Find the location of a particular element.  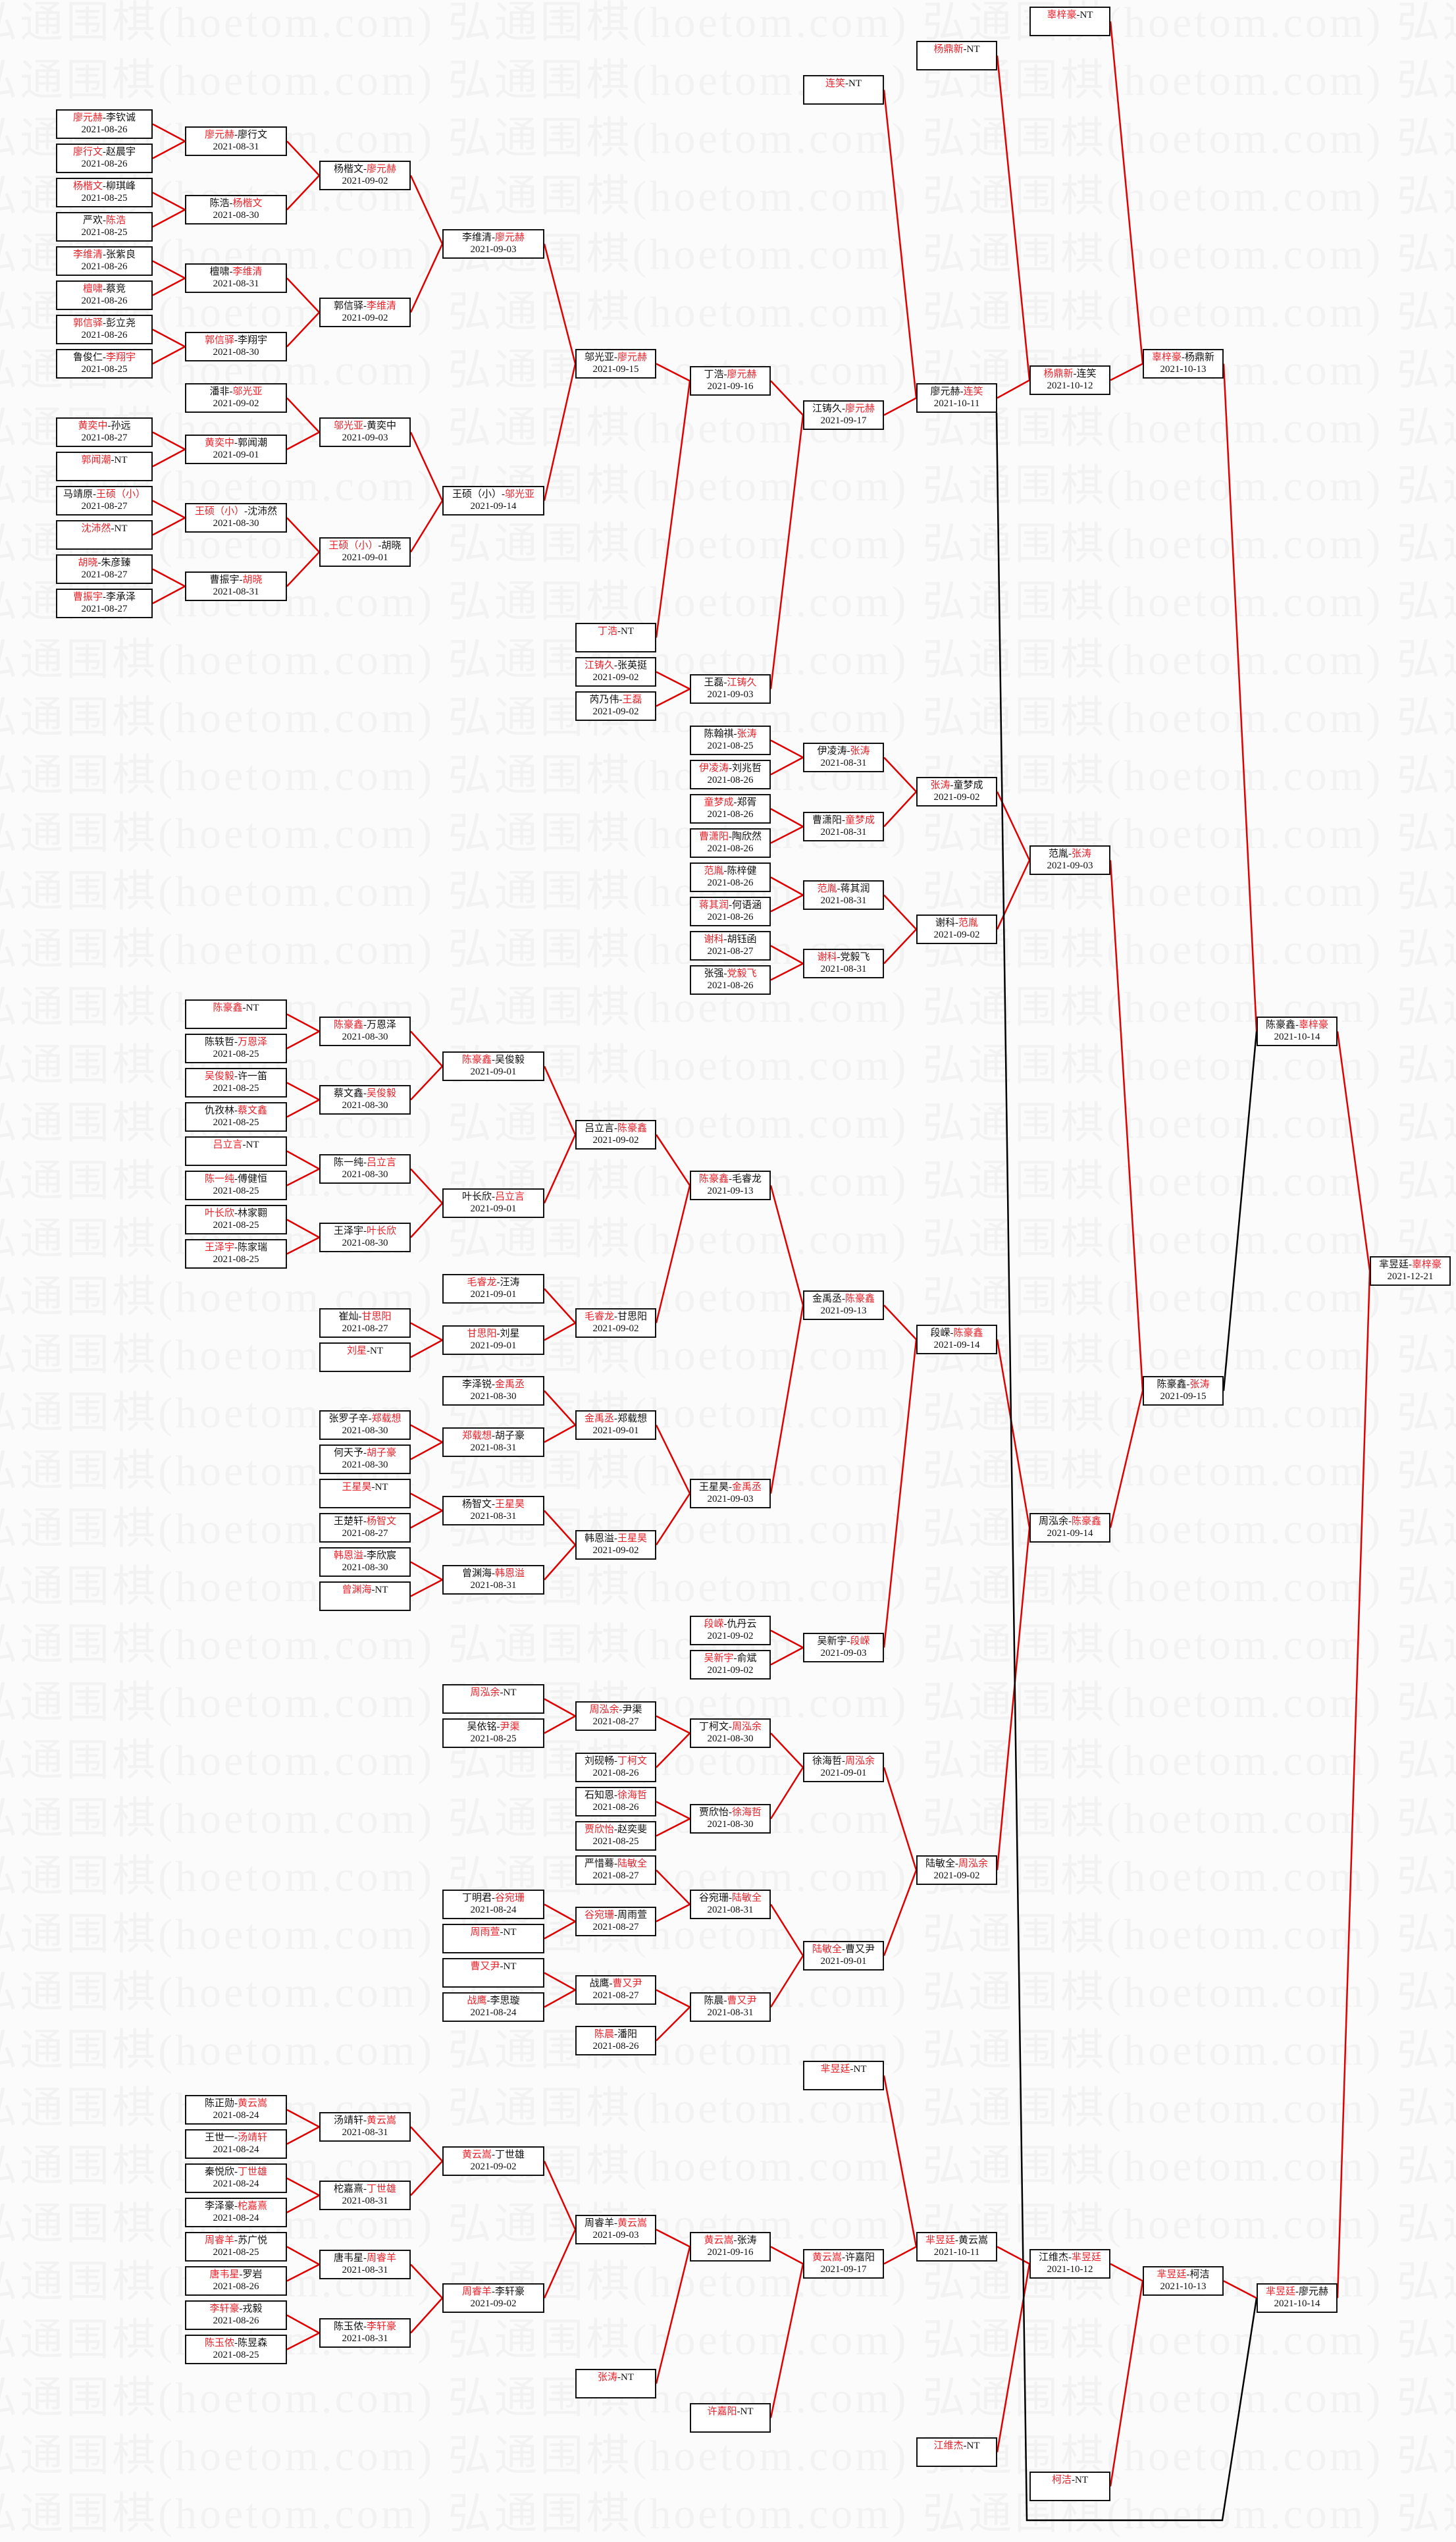

bye-box: 江维杰-NT is located at coordinates (956, 2452).